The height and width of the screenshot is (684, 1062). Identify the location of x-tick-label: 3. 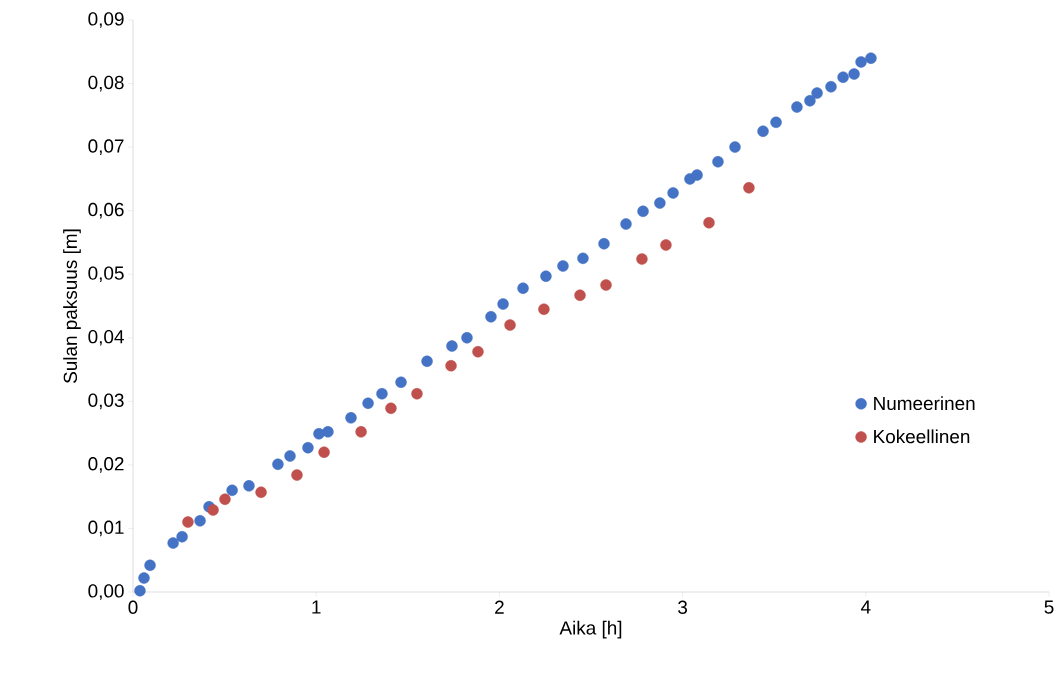
(683, 607).